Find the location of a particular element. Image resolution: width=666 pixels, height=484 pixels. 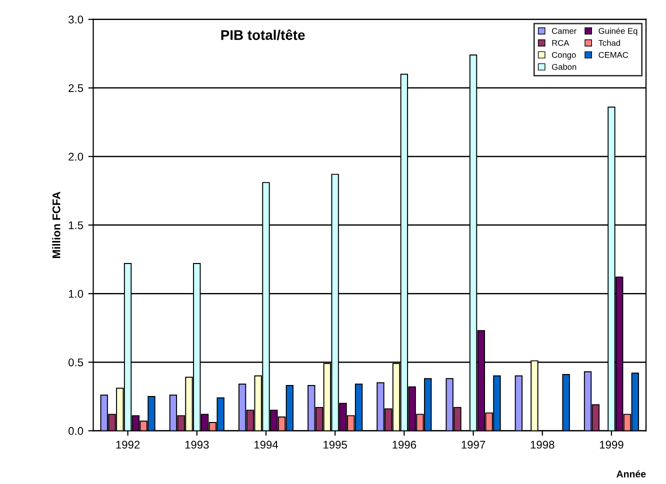

x-tick-label: 1992 is located at coordinates (128, 444).